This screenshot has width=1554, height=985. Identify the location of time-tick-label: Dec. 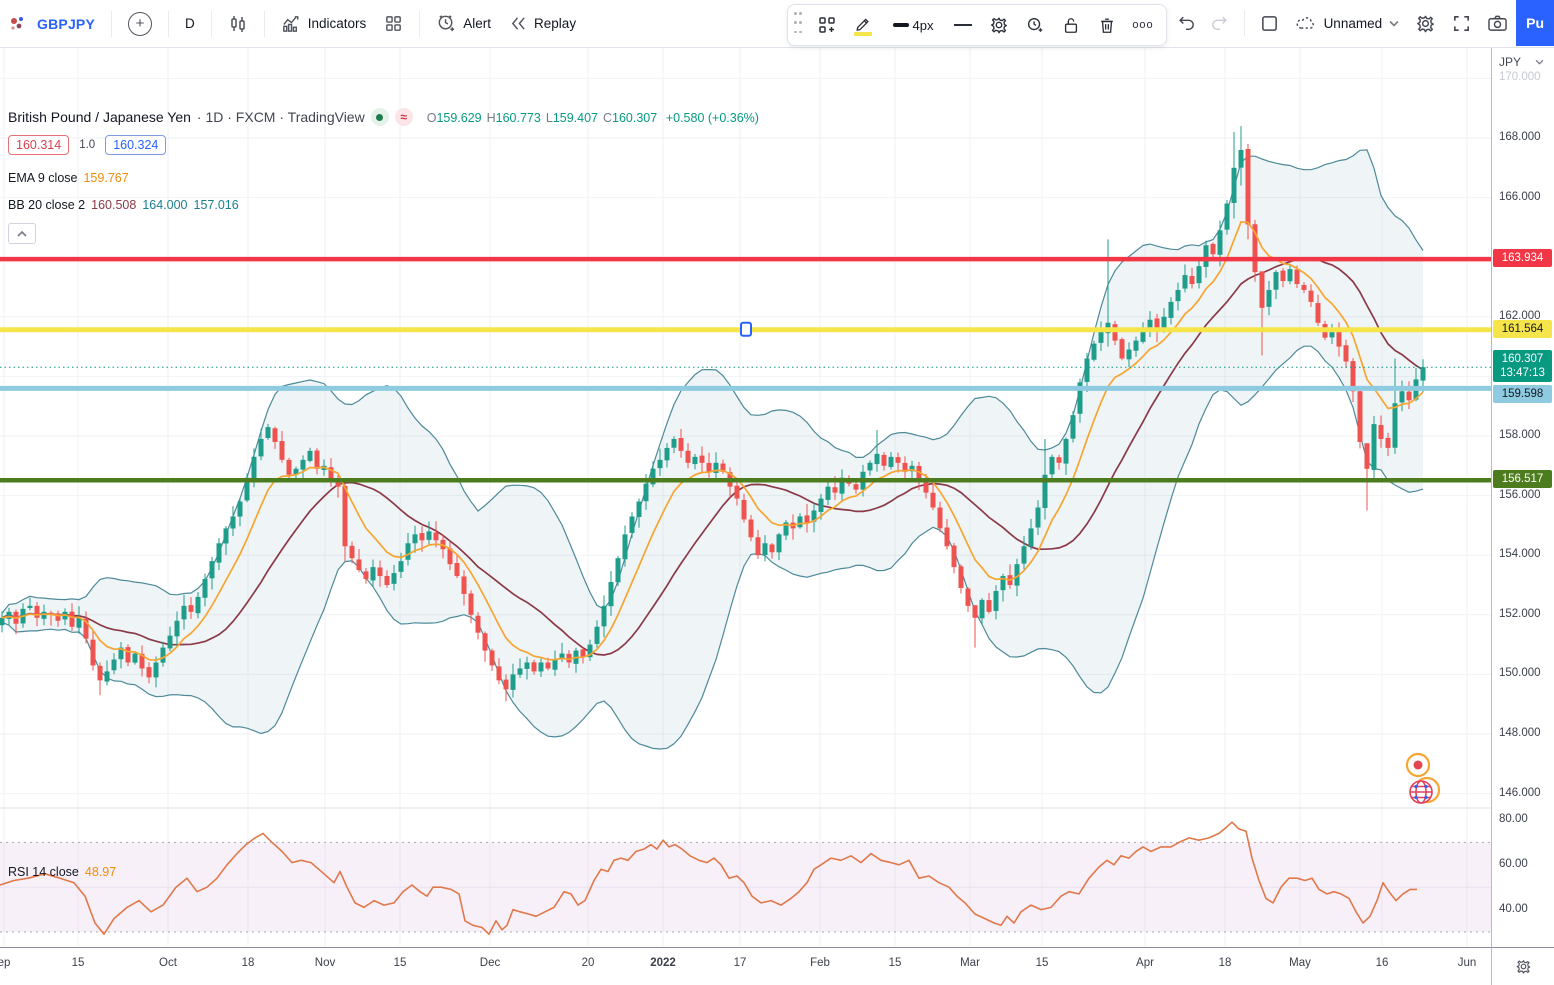
(490, 963).